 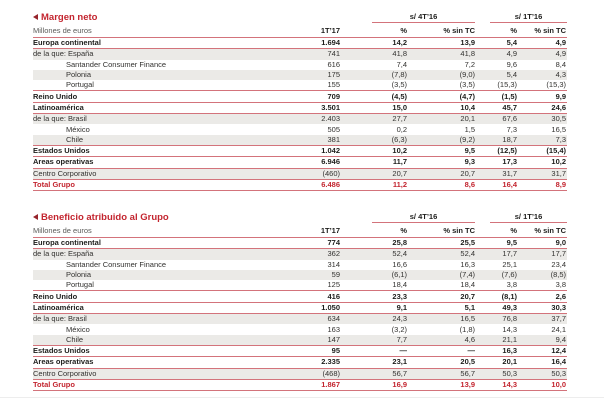 I want to click on cell-1t17: 2.403, so click(x=282, y=119).